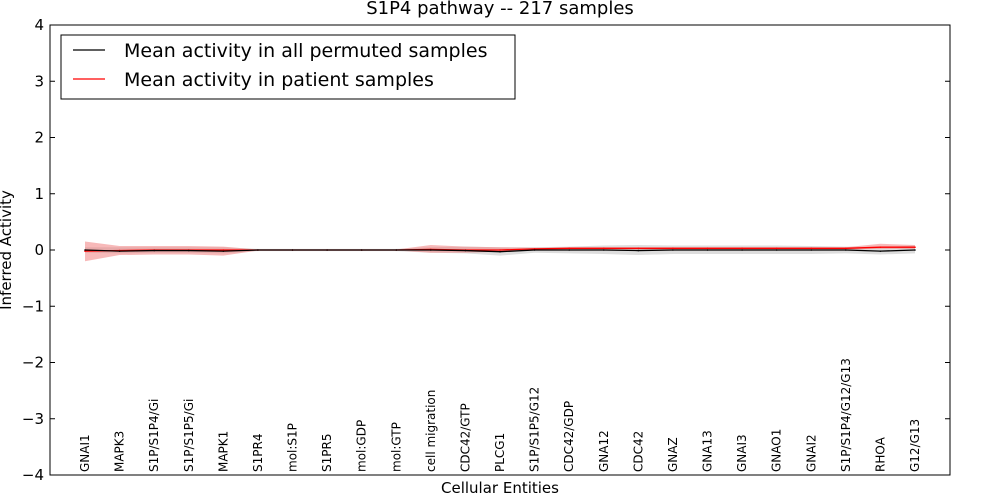 Image resolution: width=1000 pixels, height=500 pixels. I want to click on category-label: mol:S1P, so click(293, 447).